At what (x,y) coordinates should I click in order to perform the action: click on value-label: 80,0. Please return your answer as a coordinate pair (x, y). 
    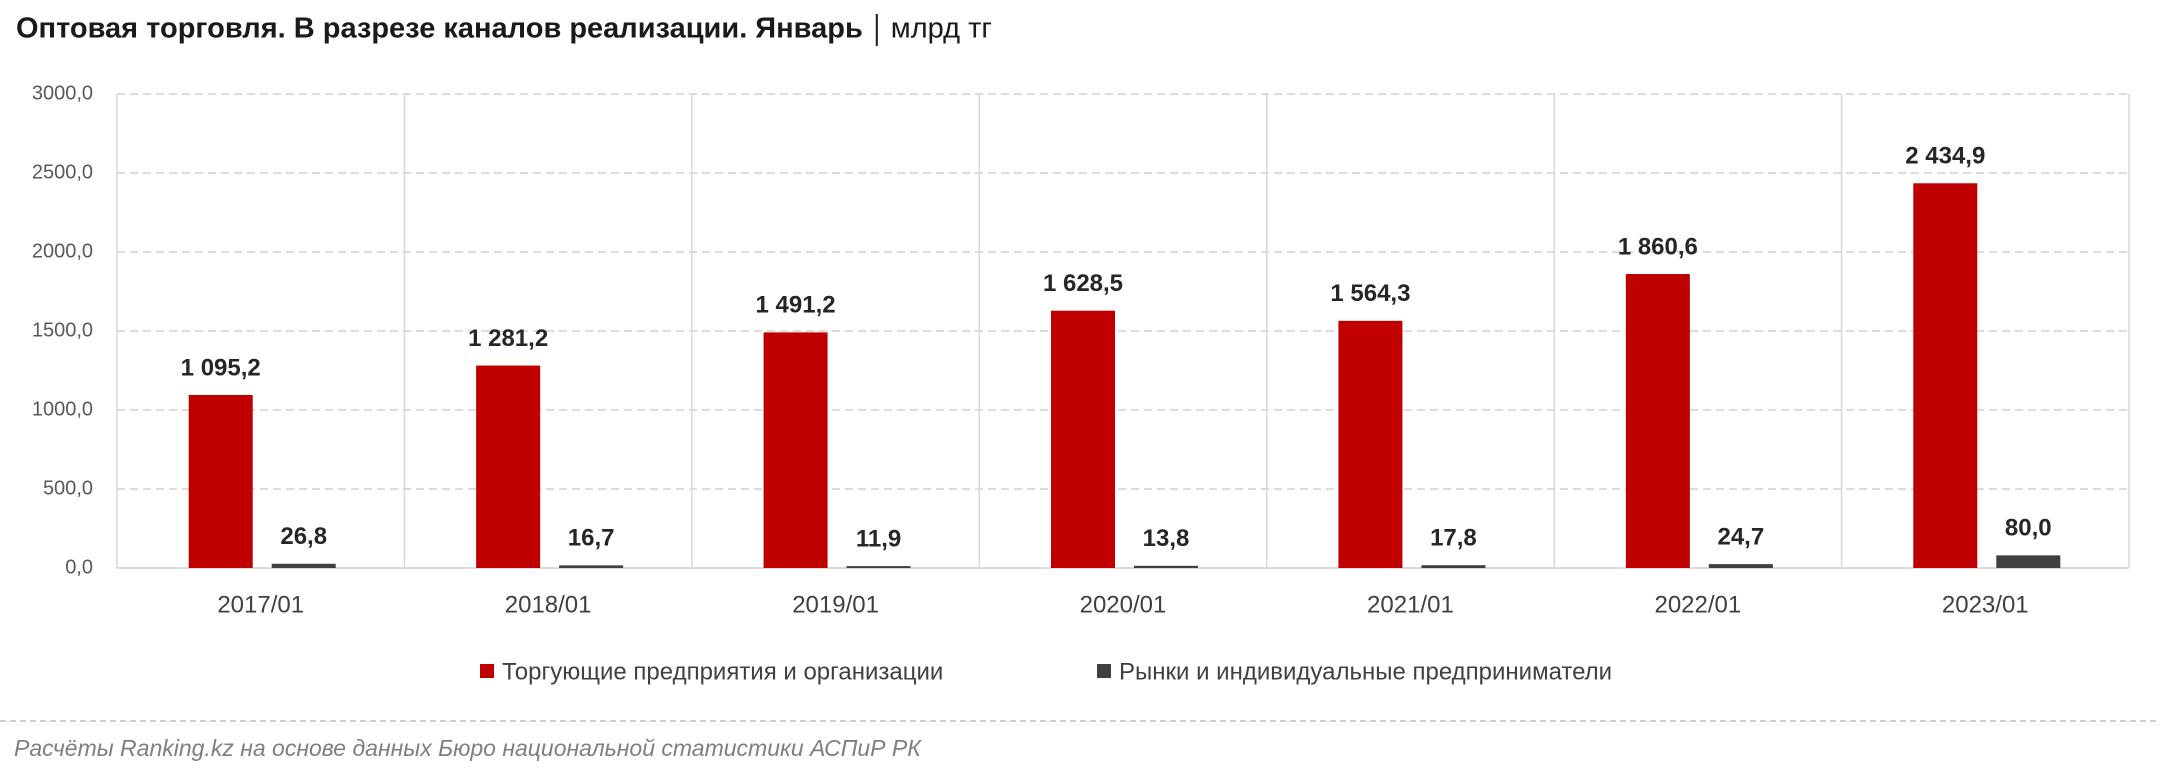
    Looking at the image, I should click on (2028, 528).